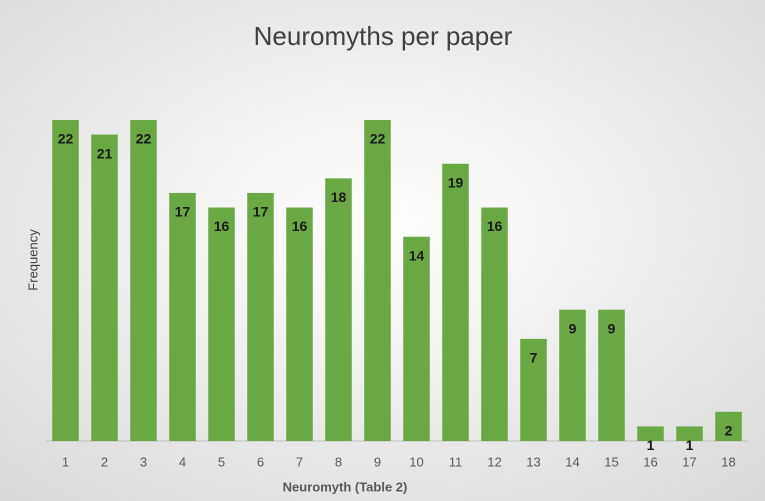  Describe the element at coordinates (32, 260) in the screenshot. I see `y-axis-title: Frequency` at that location.